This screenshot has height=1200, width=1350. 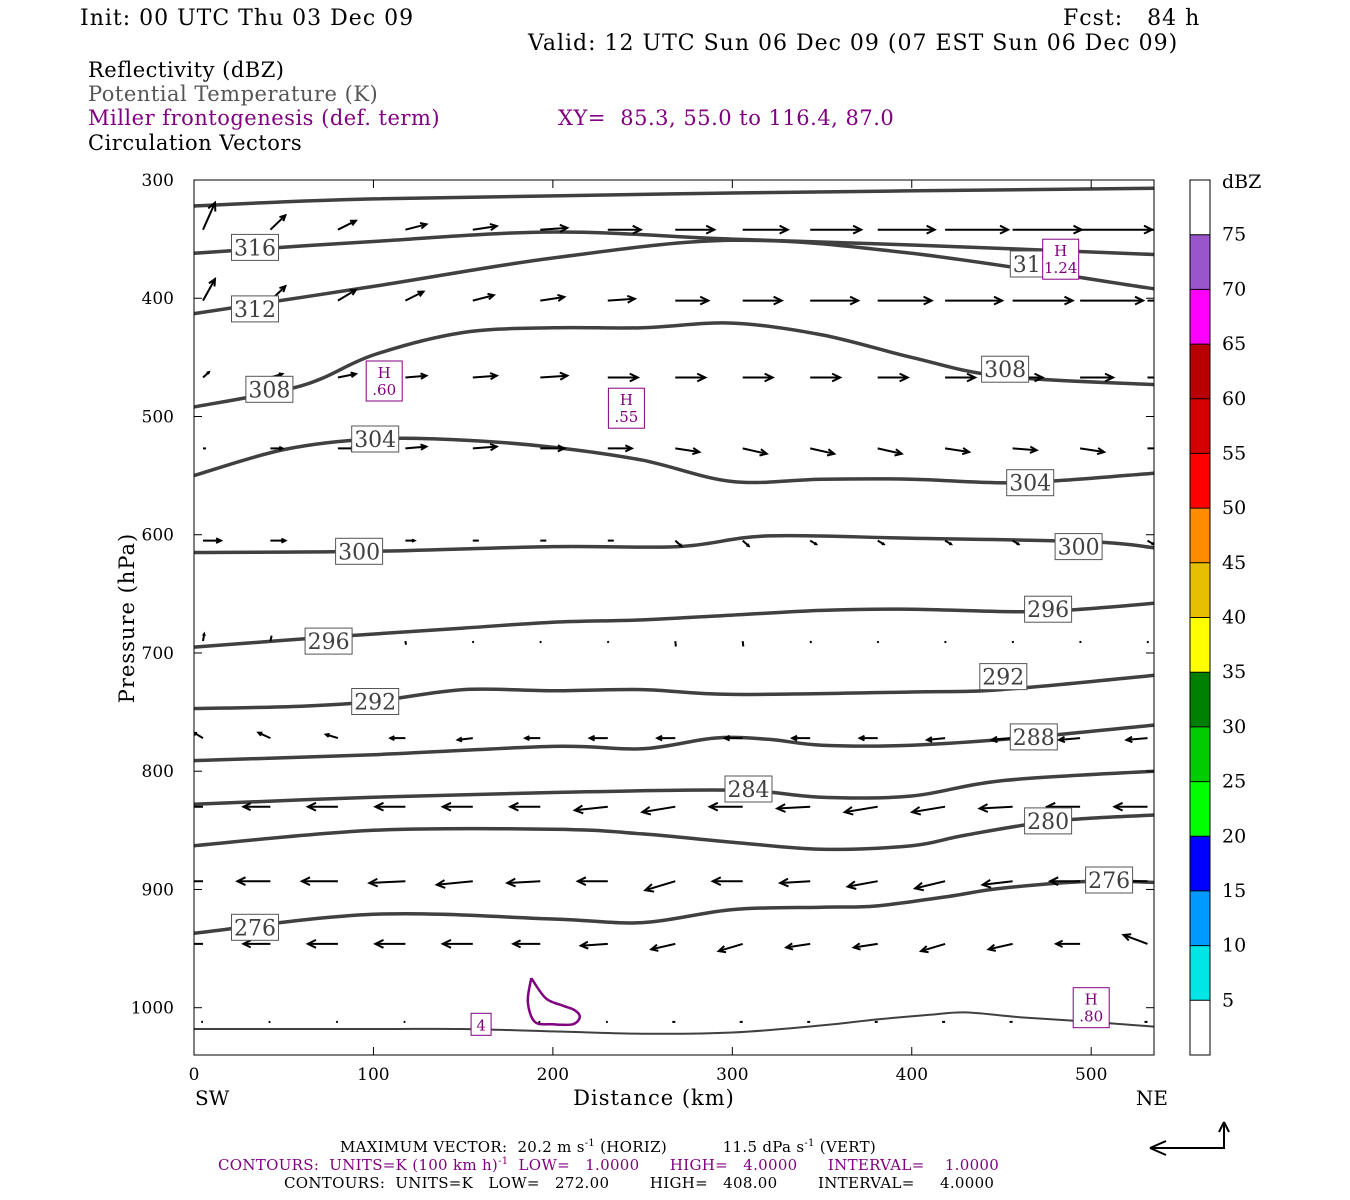 What do you see at coordinates (375, 440) in the screenshot?
I see `theta-contour-label: 304` at bounding box center [375, 440].